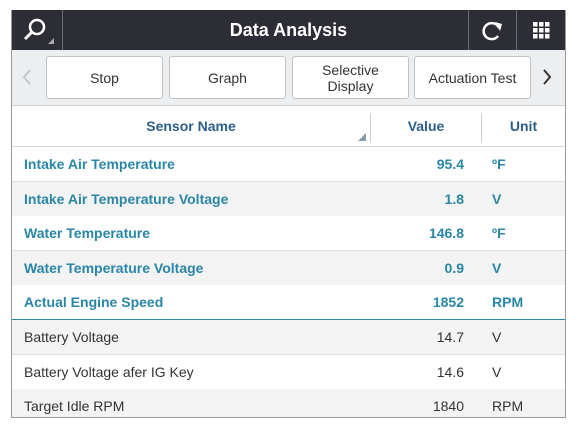 The height and width of the screenshot is (427, 577). I want to click on sensor-value: 14.6, so click(450, 371).